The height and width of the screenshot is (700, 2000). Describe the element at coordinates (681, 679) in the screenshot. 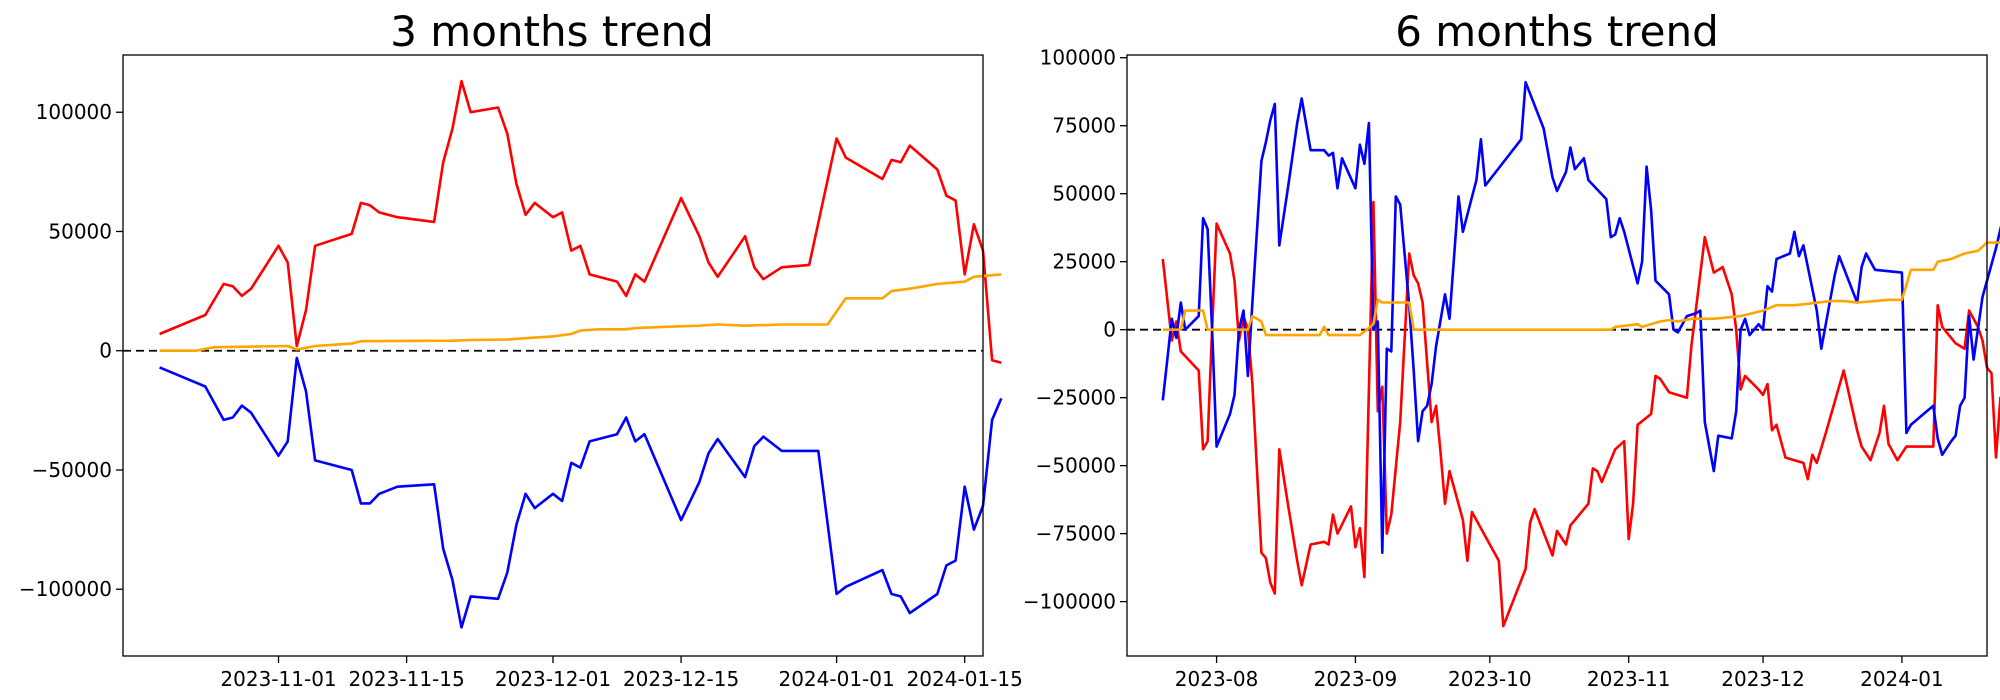

I see `x-tick-label: 2023-12-15` at that location.